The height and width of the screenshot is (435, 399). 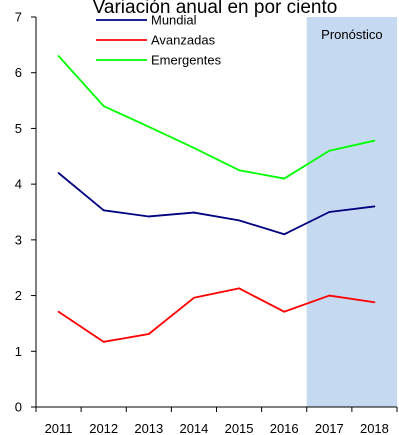 I want to click on y-tick-label: 7, so click(x=18, y=17).